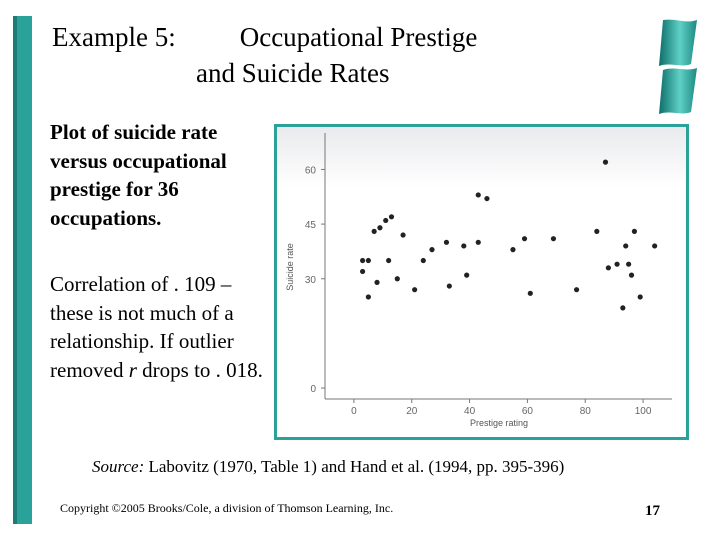  I want to click on slide-title-line-2: and Suicide Rates, so click(293, 73).